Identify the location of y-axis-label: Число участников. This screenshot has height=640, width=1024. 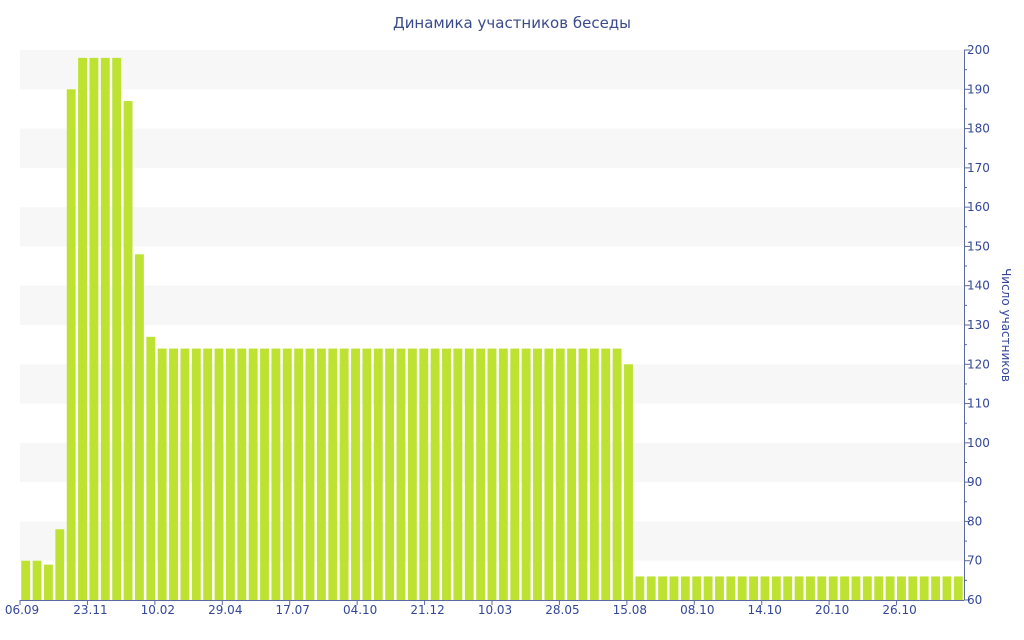
(1006, 325).